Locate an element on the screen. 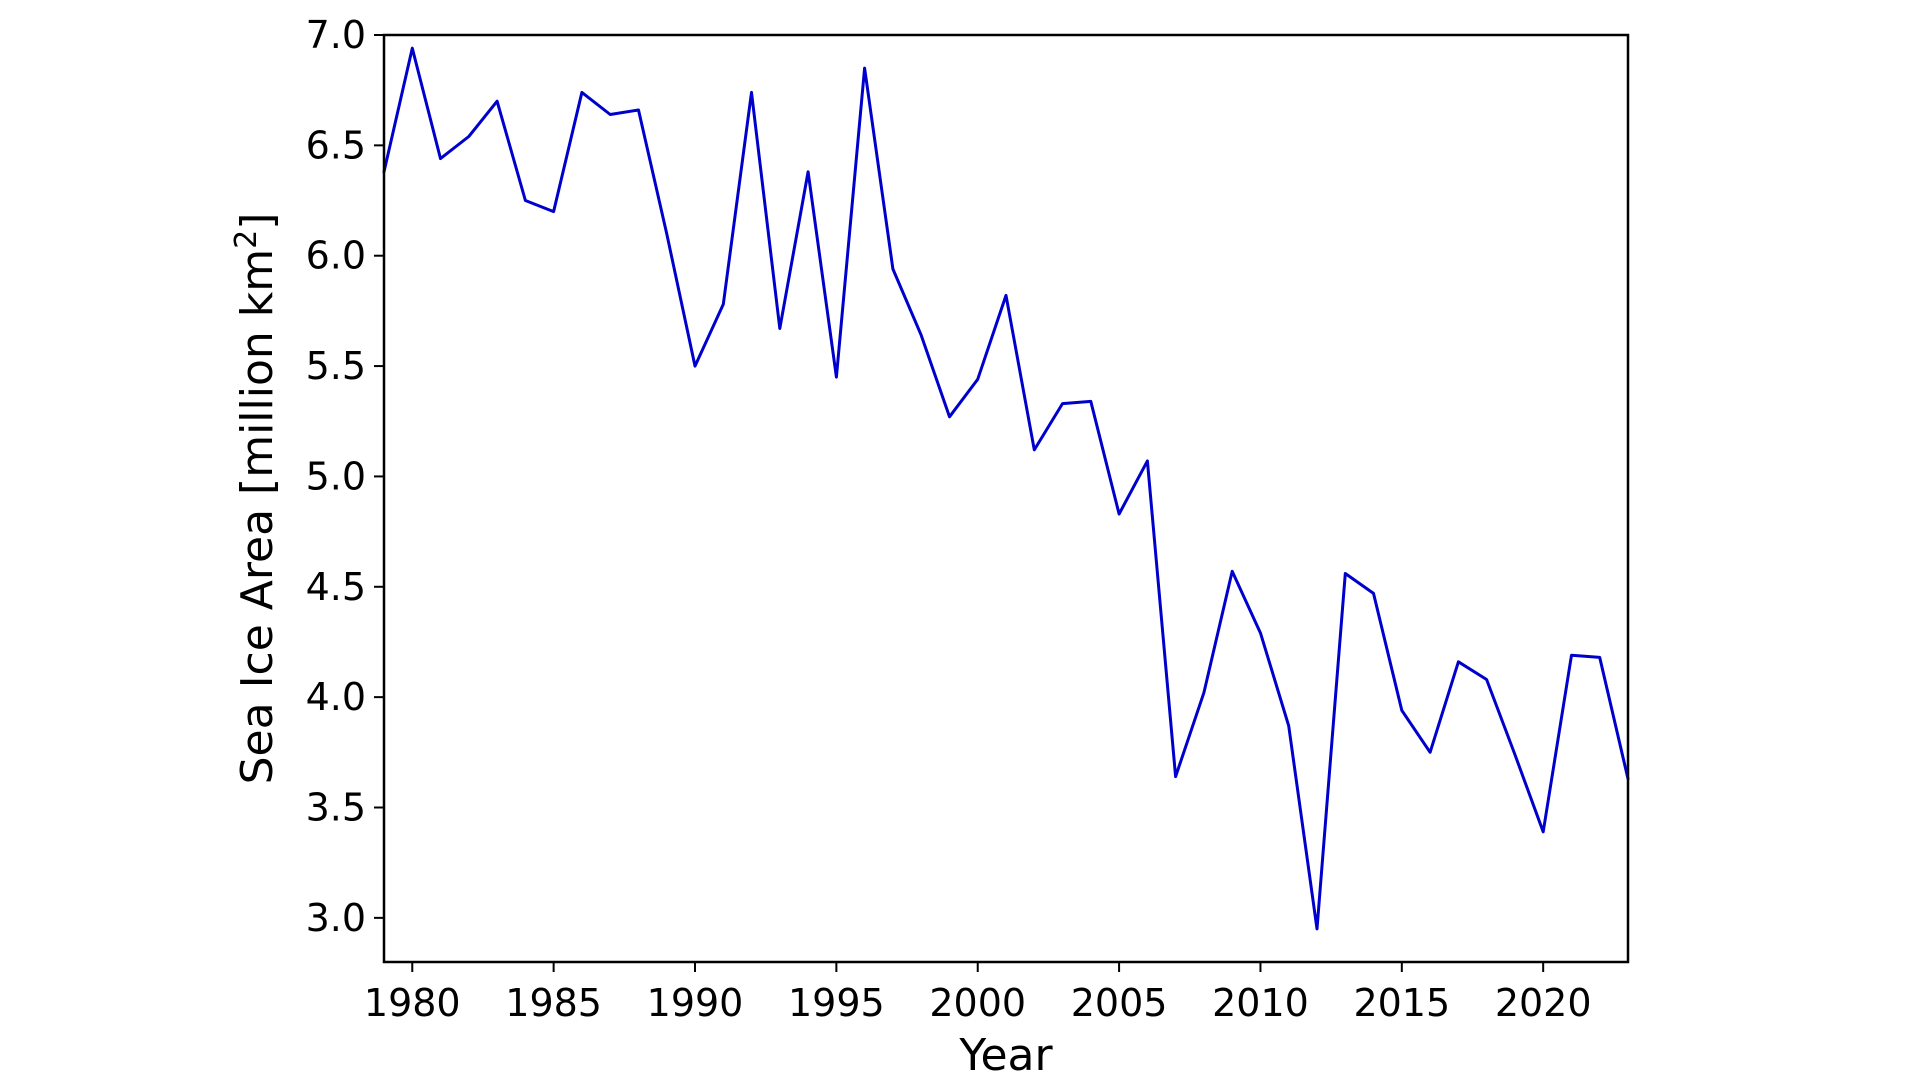 This screenshot has height=1080, width=1920. y-tick-label: 7.0 is located at coordinates (336, 35).